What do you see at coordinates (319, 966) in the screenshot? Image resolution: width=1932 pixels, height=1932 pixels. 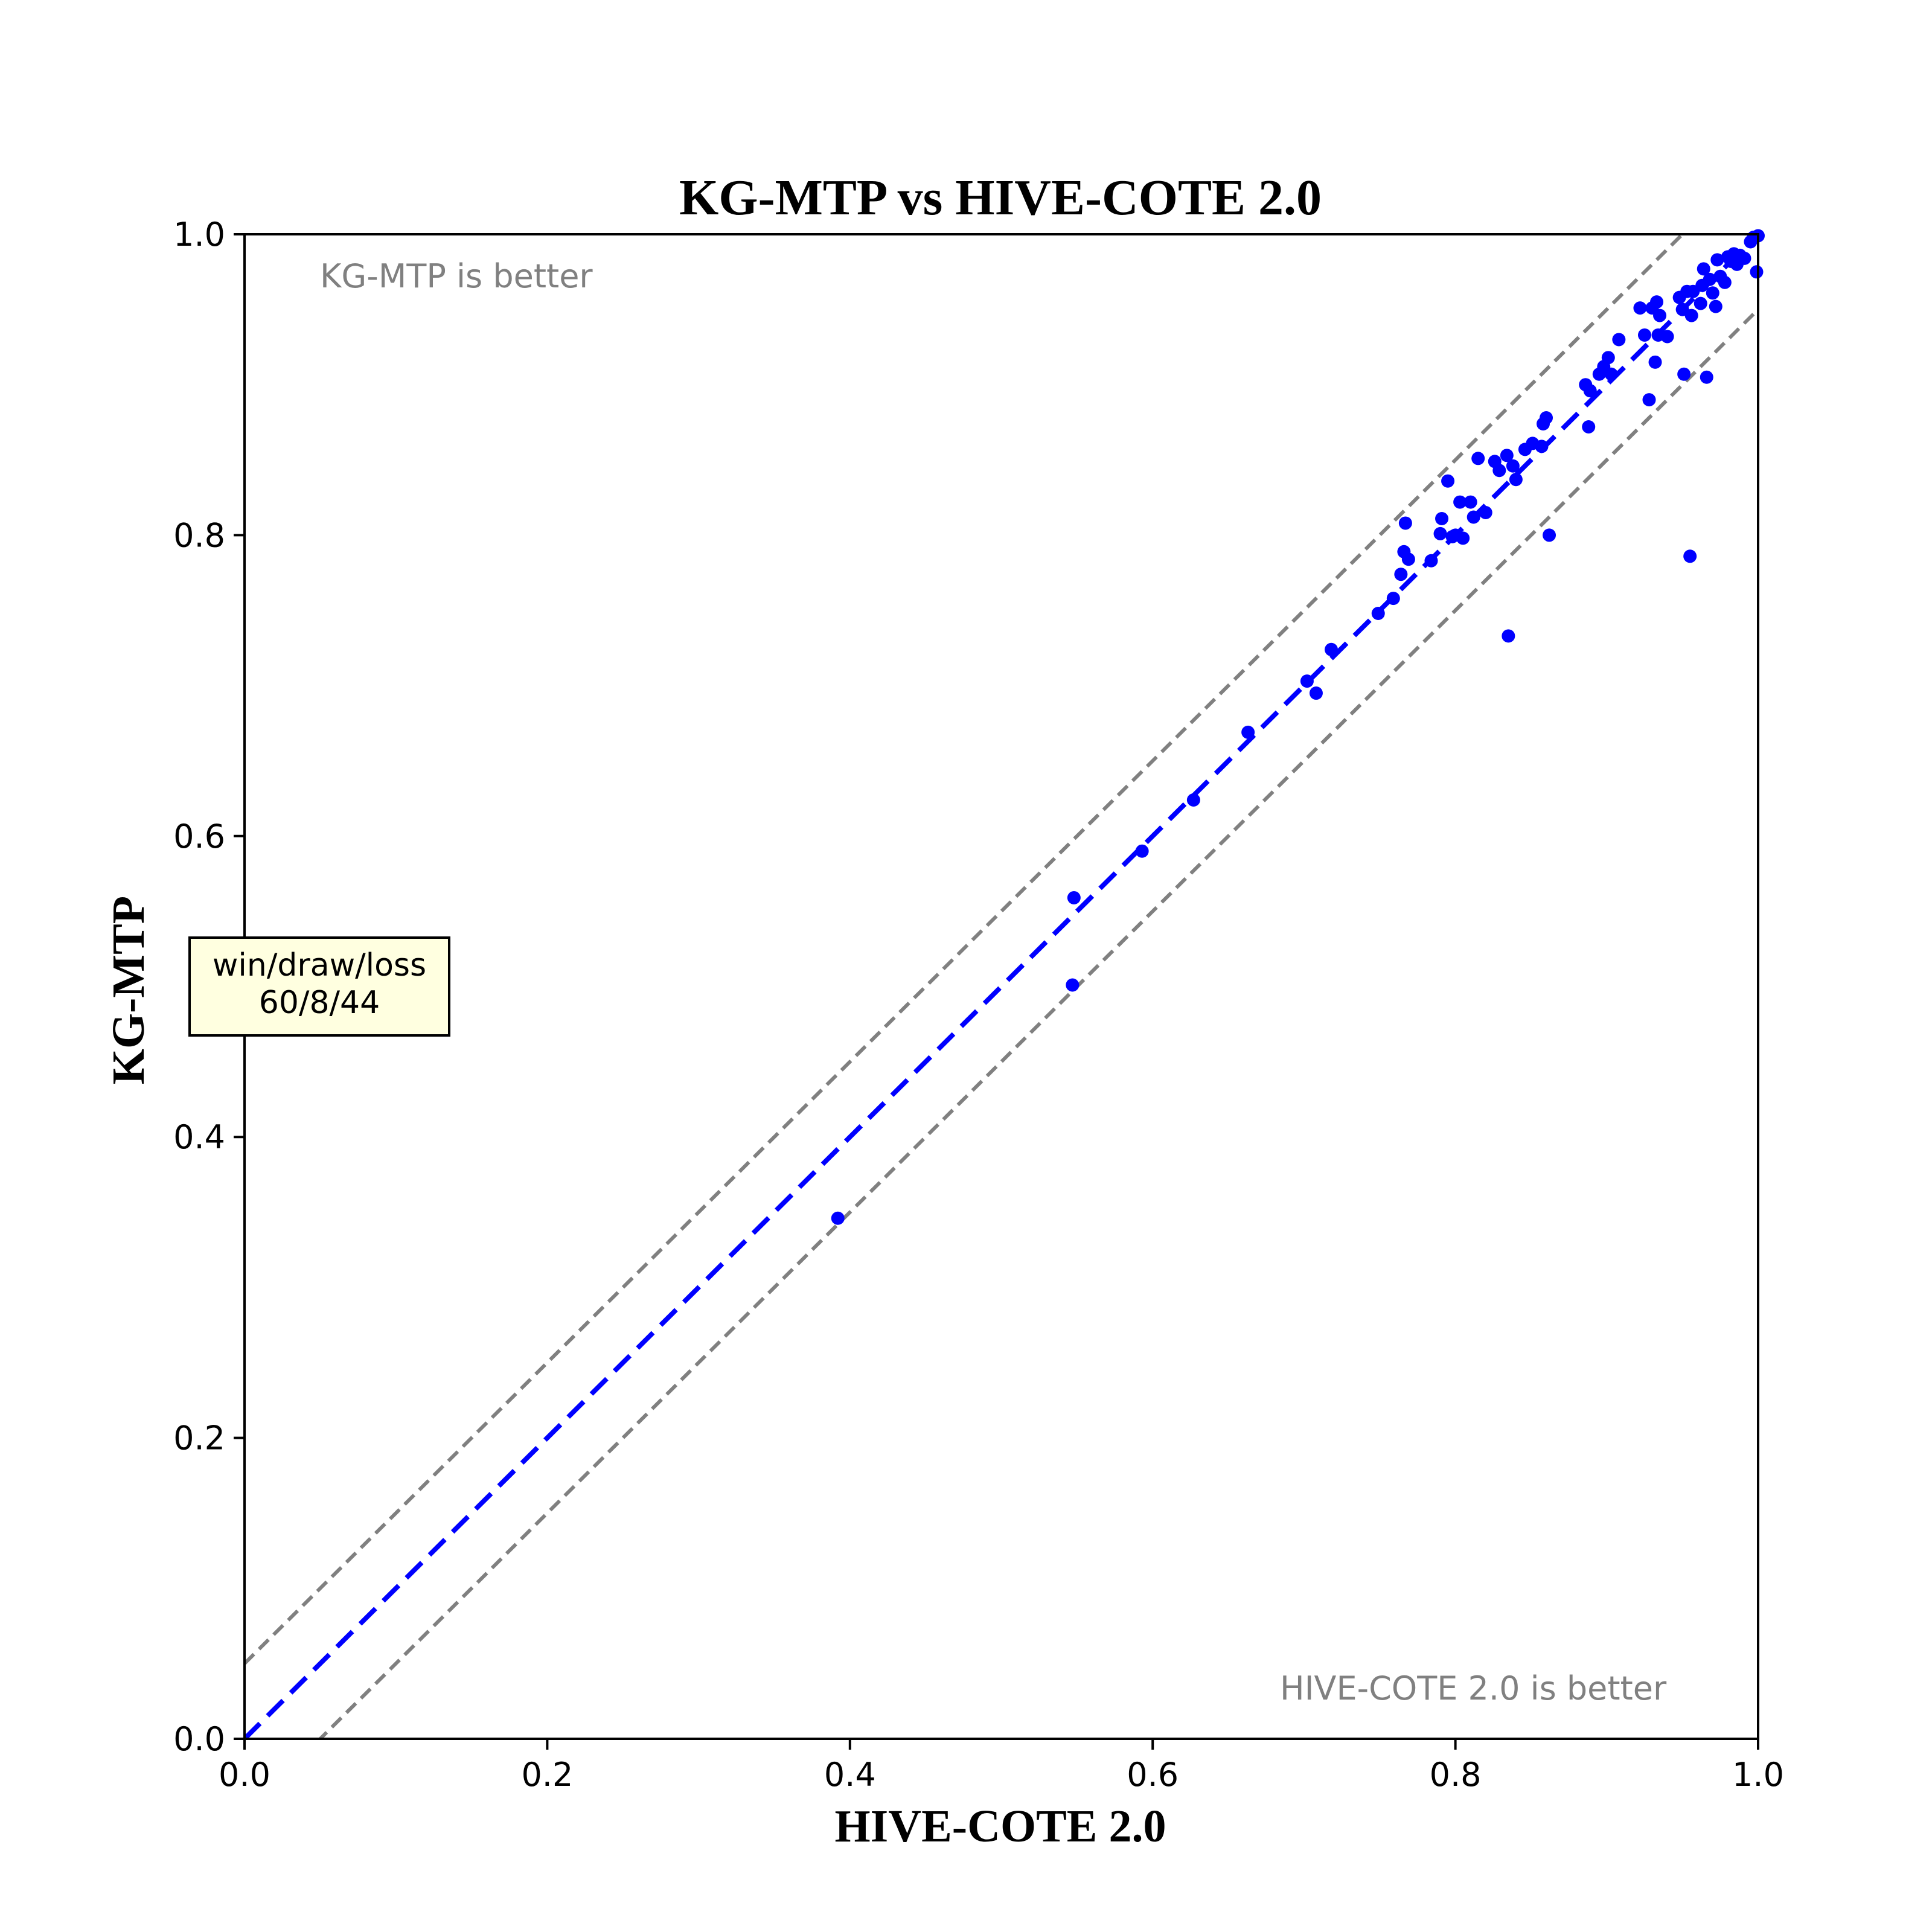 I see `summary-box-heading: win/draw/loss` at bounding box center [319, 966].